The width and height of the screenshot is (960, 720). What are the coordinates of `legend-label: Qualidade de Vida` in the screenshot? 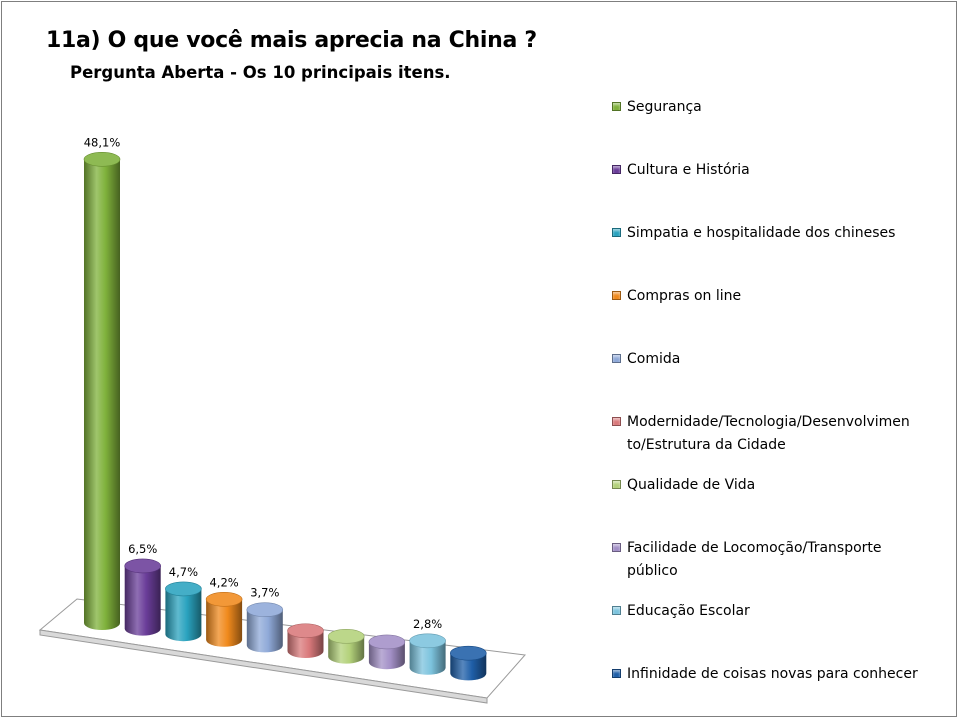 It's located at (691, 485).